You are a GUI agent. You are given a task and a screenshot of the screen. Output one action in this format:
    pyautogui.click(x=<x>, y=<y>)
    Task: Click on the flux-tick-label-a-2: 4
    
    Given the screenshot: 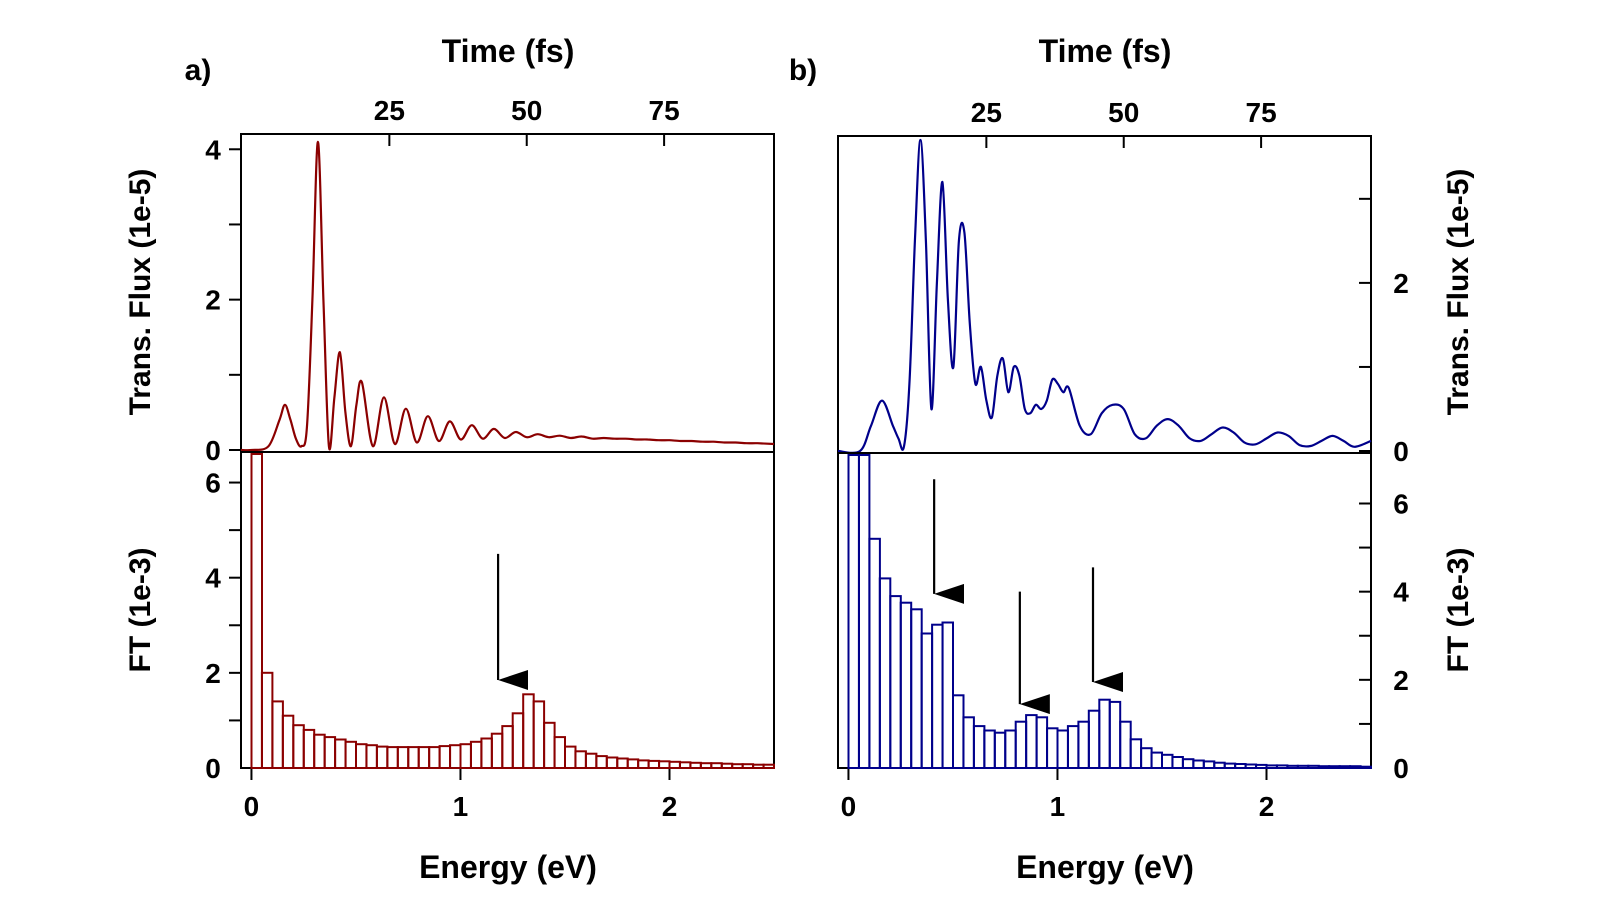 What is the action you would take?
    pyautogui.click(x=213, y=149)
    